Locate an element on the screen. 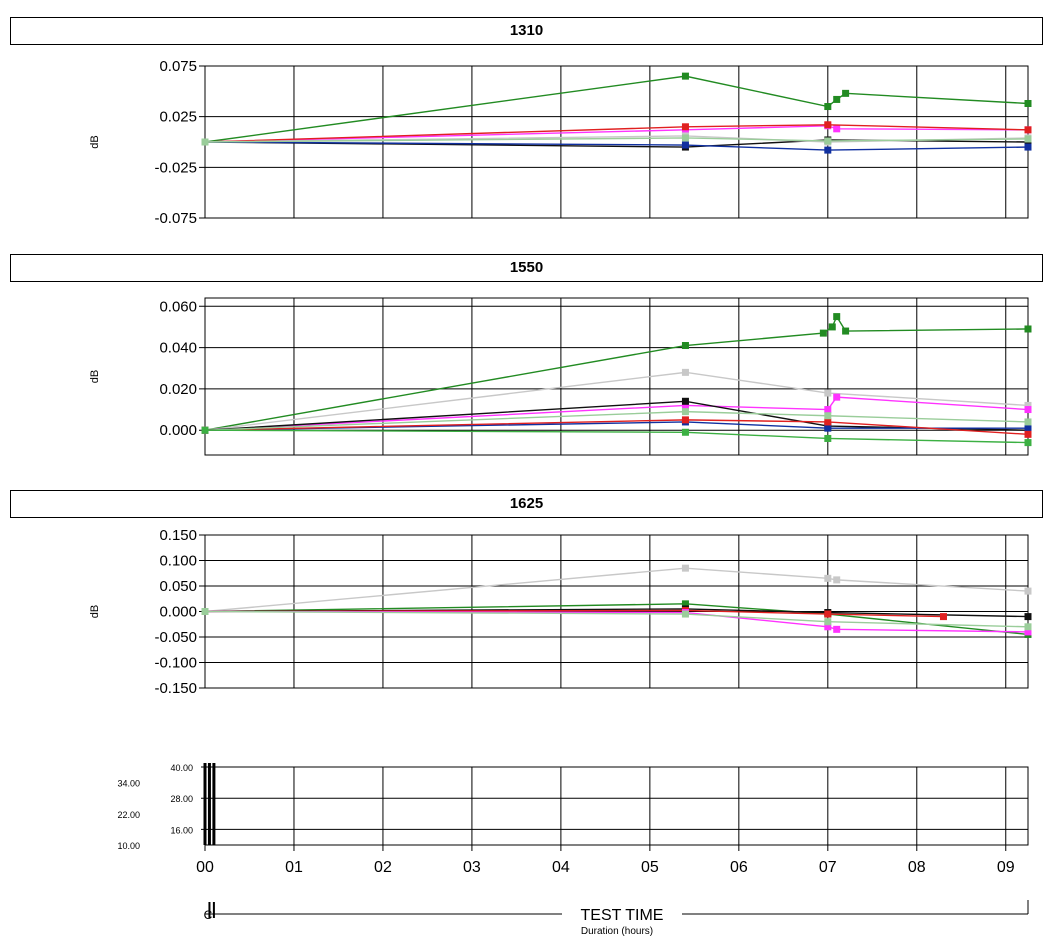  y-tick-label: 0.150 is located at coordinates (178, 535).